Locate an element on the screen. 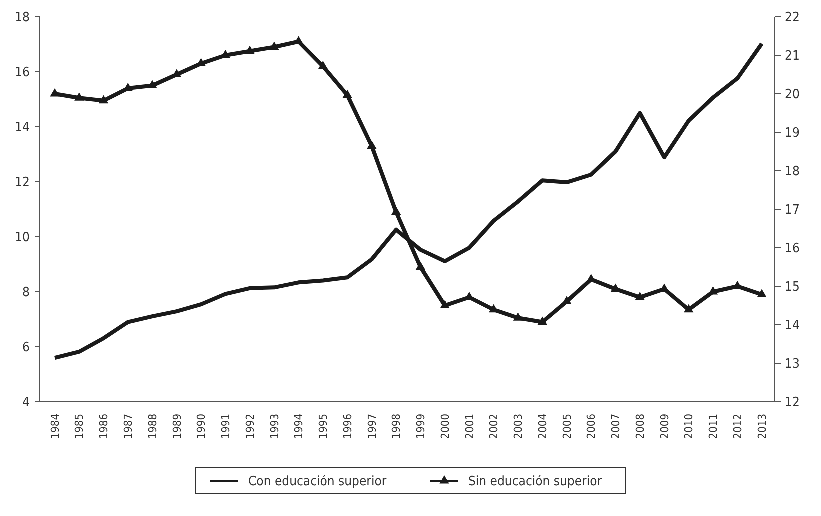 This screenshot has height=516, width=821. legend-label: Con educación superior is located at coordinates (317, 482).